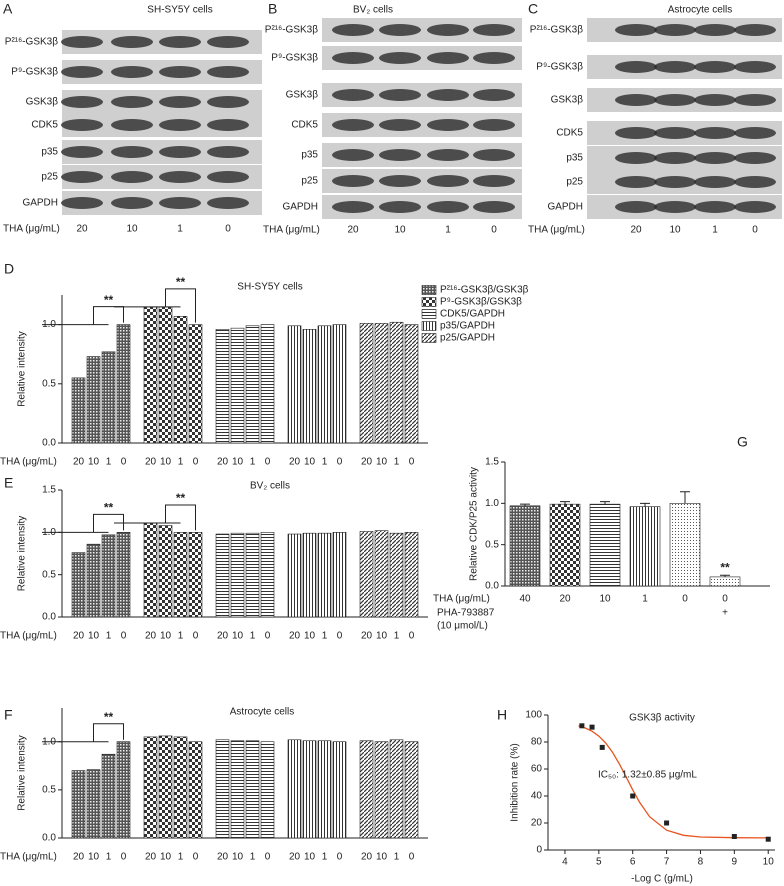 The image size is (784, 886). What do you see at coordinates (492, 503) in the screenshot?
I see `y-tick-label: 1.0` at bounding box center [492, 503].